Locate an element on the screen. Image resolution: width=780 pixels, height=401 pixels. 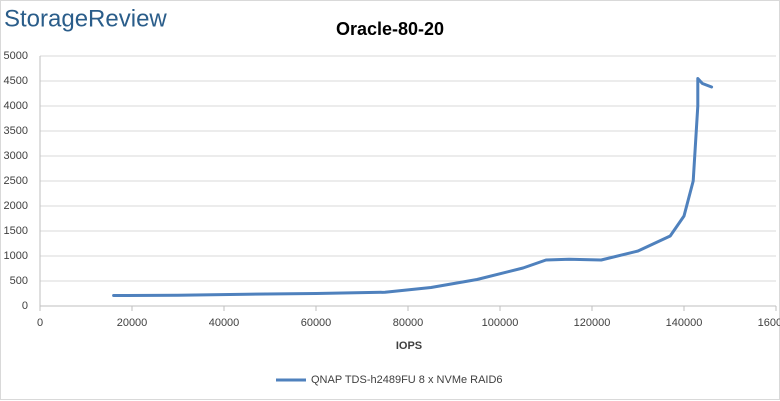
y-tick-label: 2500 is located at coordinates (16, 181).